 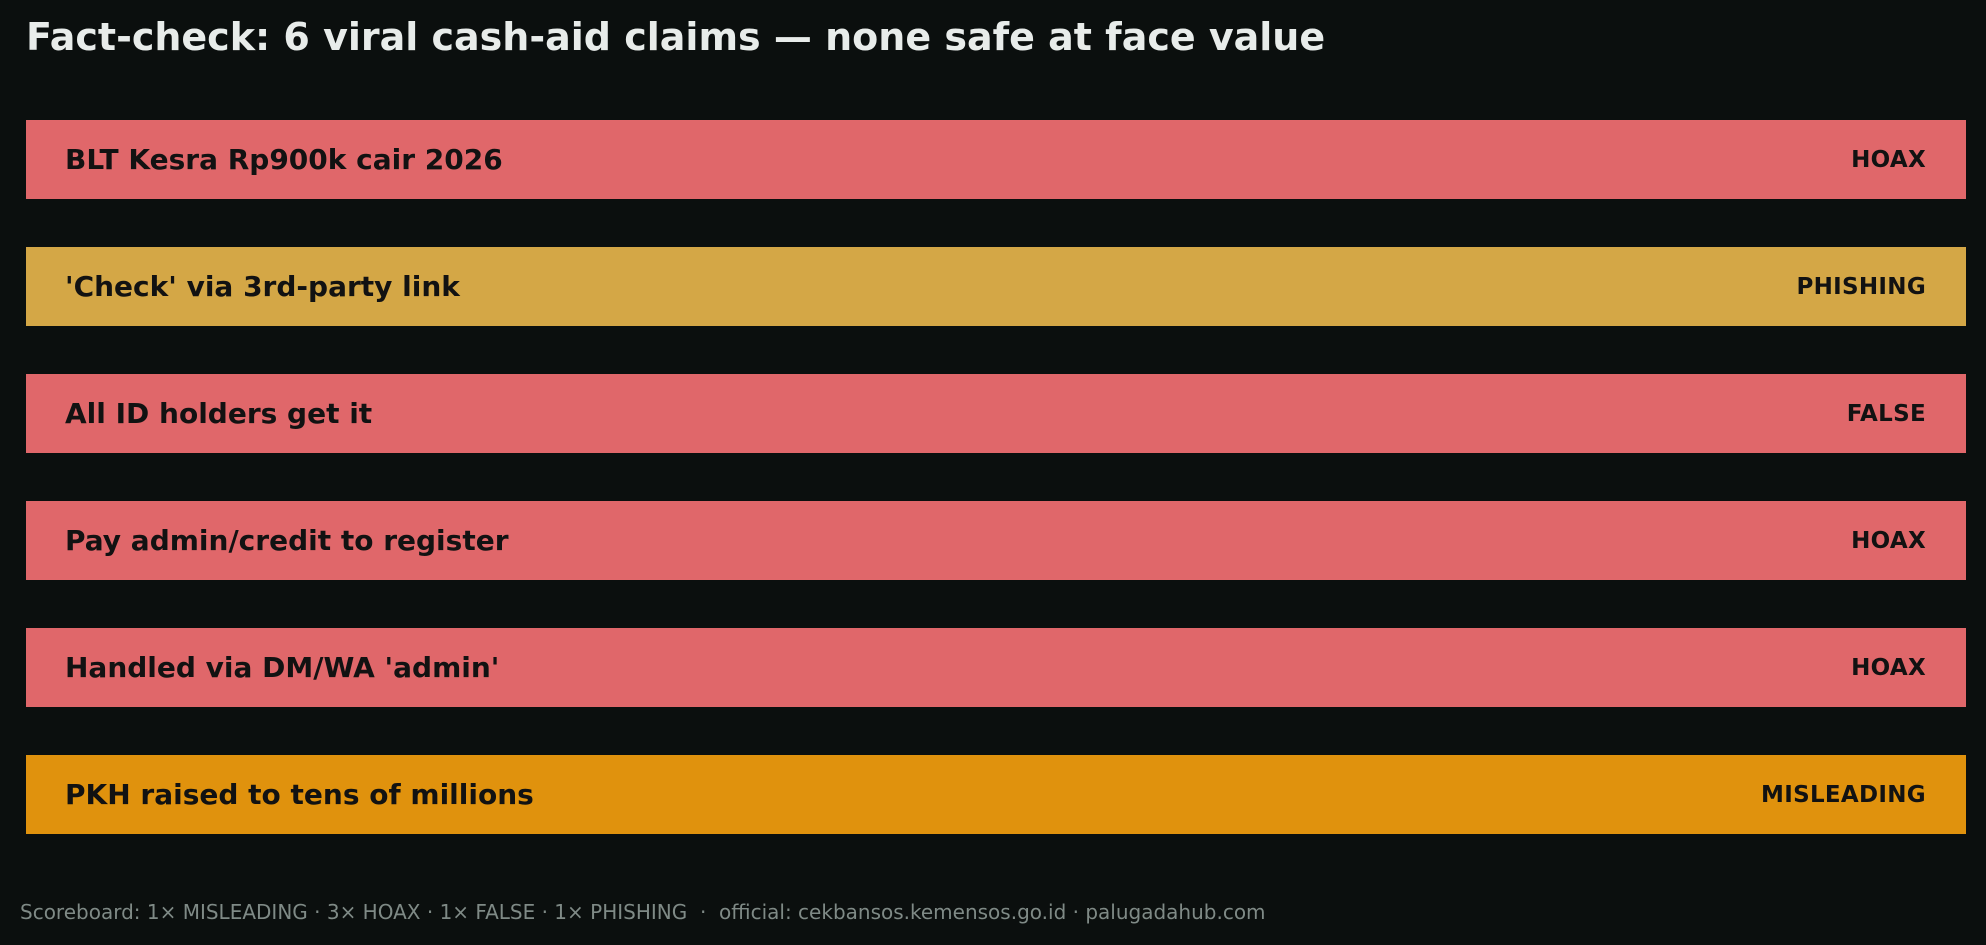 I want to click on claim-row: PKH raised to tens of millions MISLEADING, so click(x=996, y=794).